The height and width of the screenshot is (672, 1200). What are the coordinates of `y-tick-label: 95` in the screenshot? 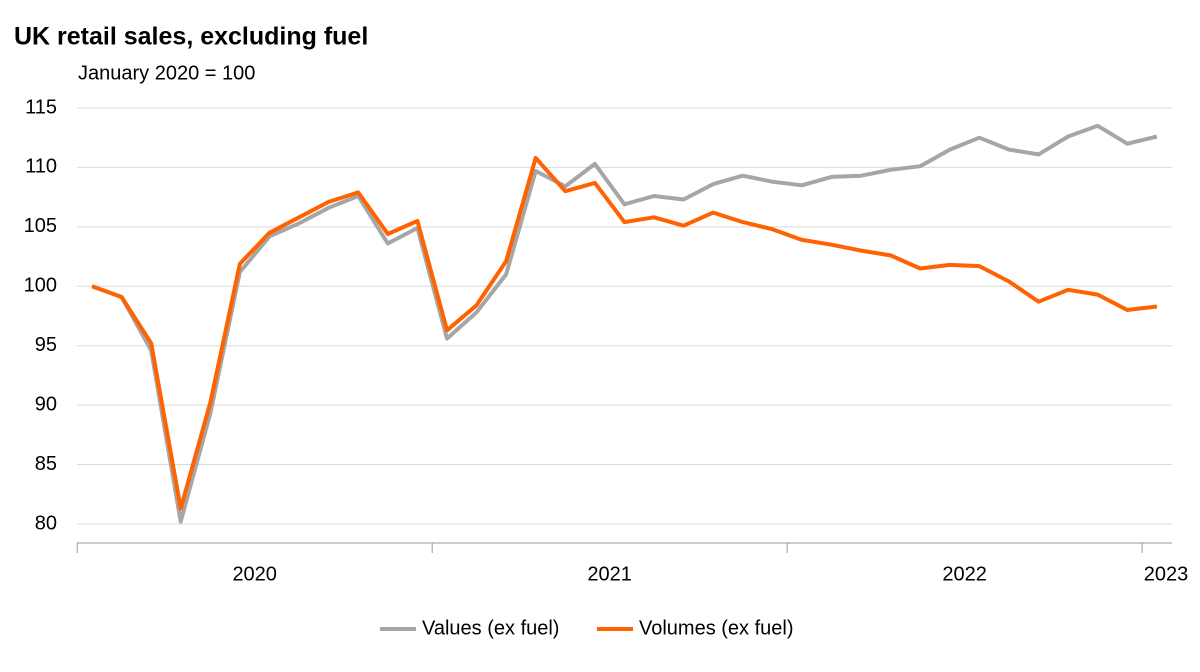 It's located at (46, 345).